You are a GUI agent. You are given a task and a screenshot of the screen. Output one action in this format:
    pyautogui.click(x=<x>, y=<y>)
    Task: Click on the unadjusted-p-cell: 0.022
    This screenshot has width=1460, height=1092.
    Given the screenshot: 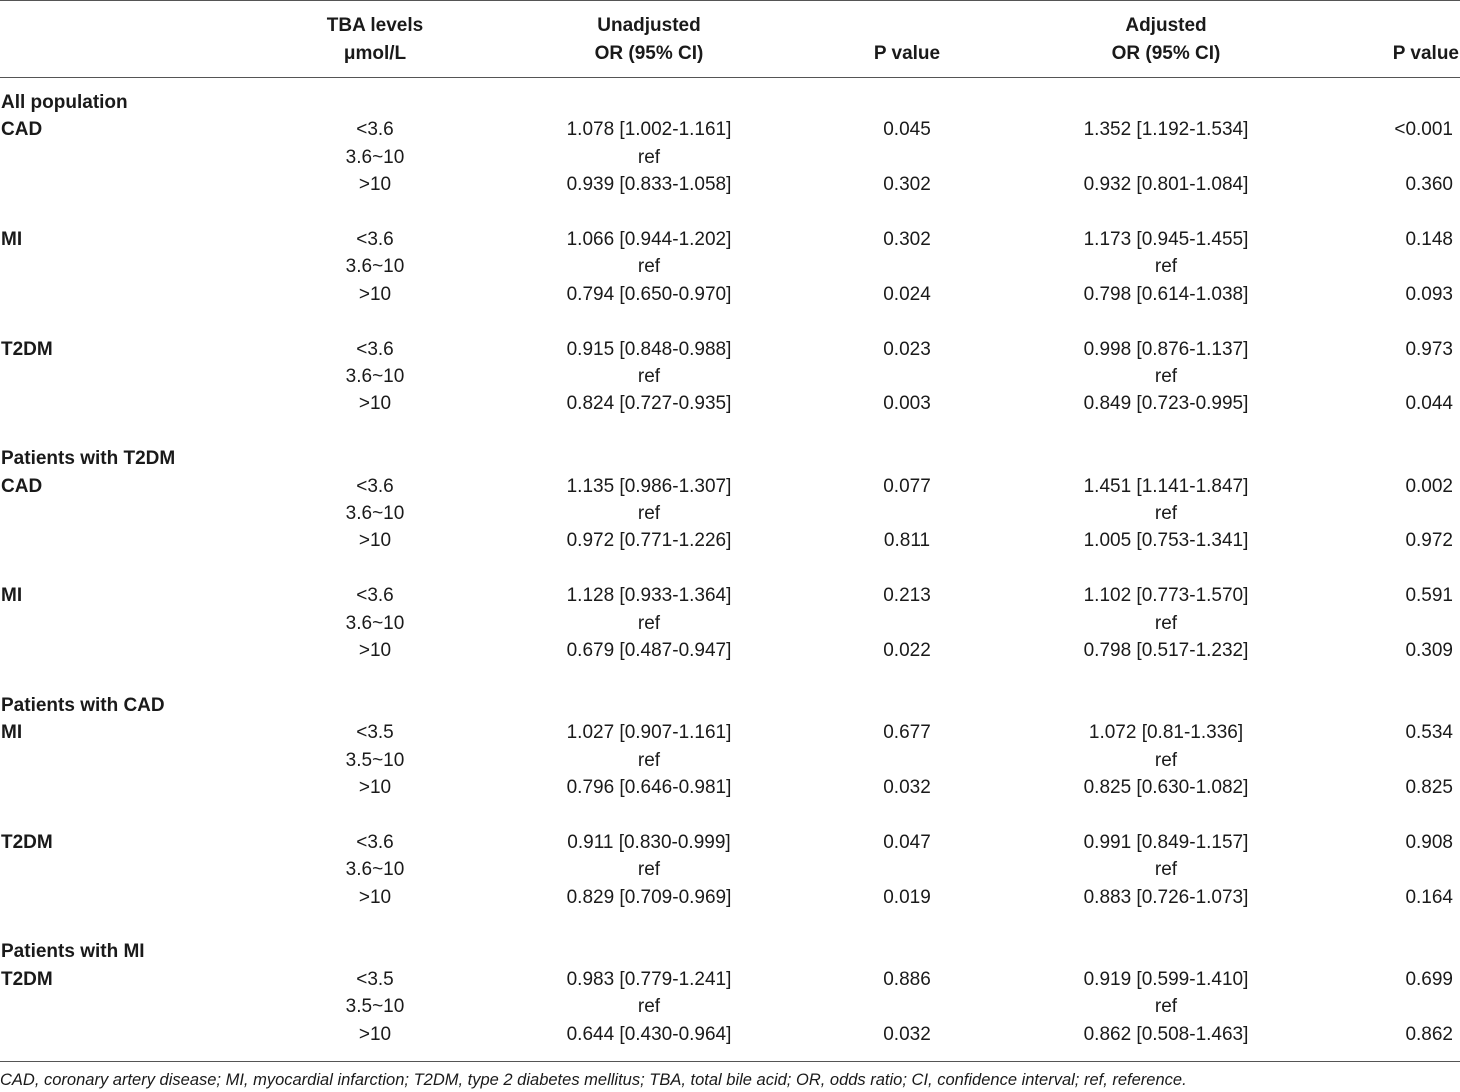 What is the action you would take?
    pyautogui.click(x=907, y=650)
    